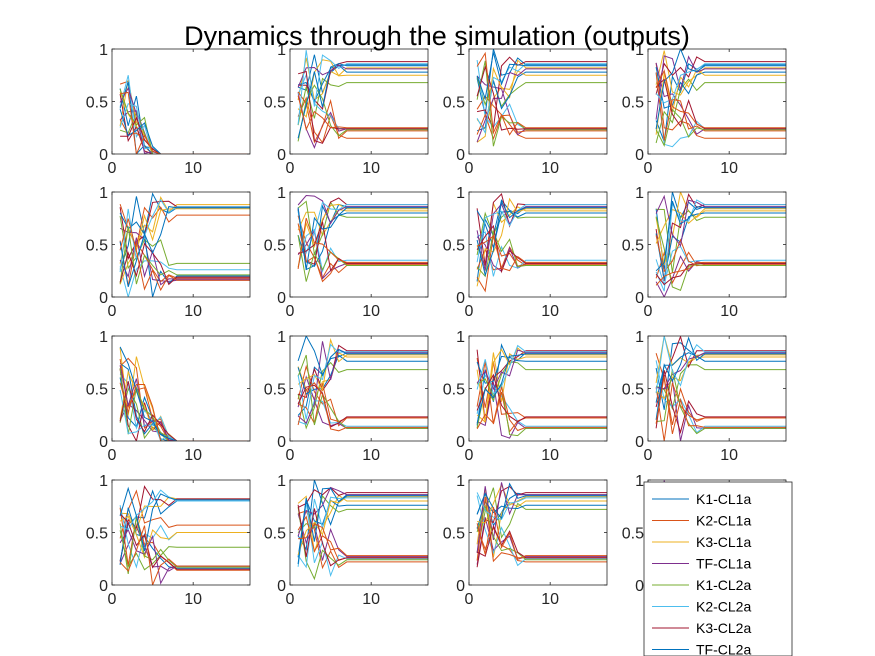 This screenshot has height=656, width=875. I want to click on subplot-r3c3: 00.510 10, so click(525, 396).